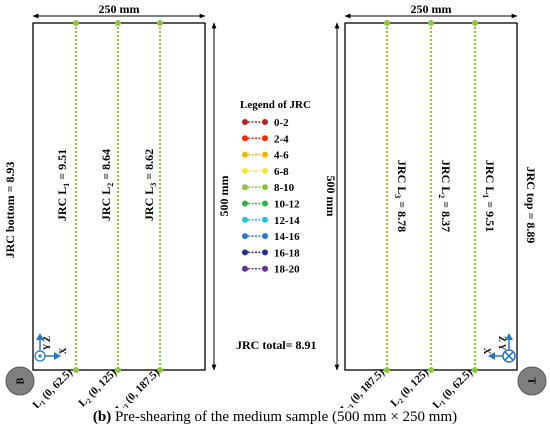 This screenshot has width=550, height=434. I want to click on legend-entry-label: 18-20, so click(287, 270).